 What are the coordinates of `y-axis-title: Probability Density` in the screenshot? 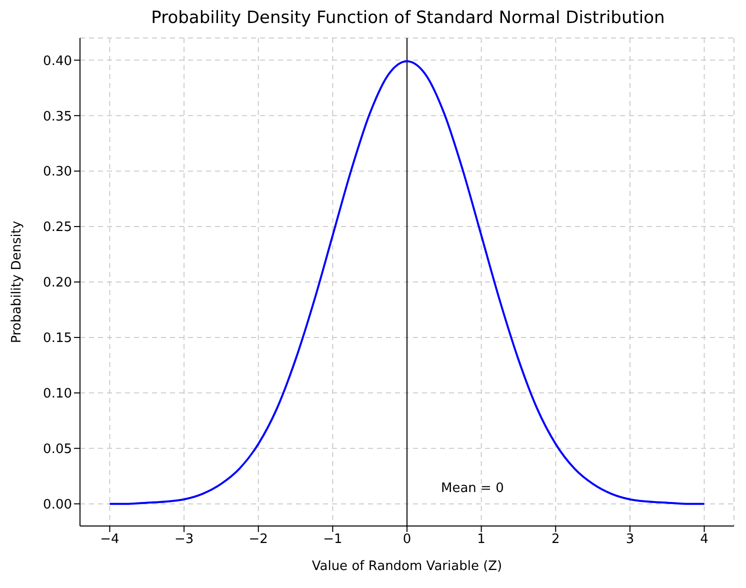 It's located at (17, 282).